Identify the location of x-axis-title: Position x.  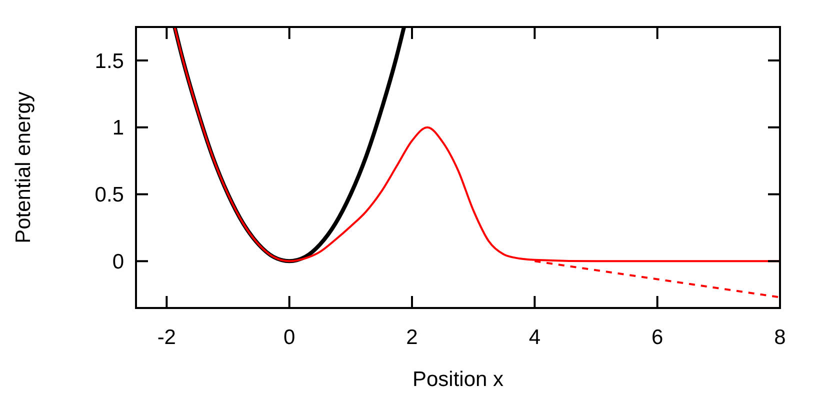
(458, 379).